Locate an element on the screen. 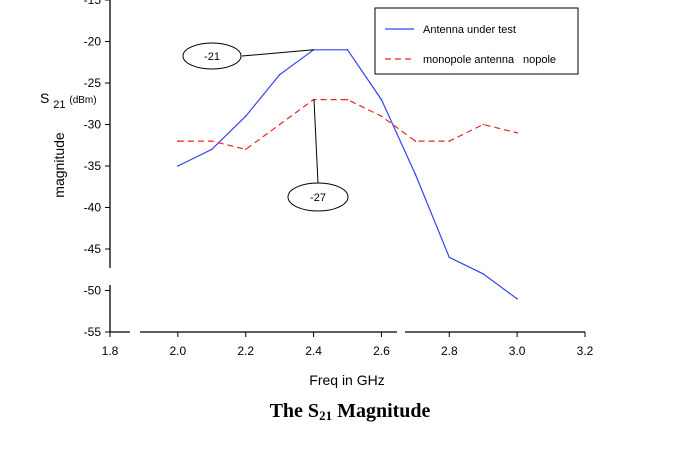 The height and width of the screenshot is (460, 700). legend-label: Antenna under test is located at coordinates (469, 30).